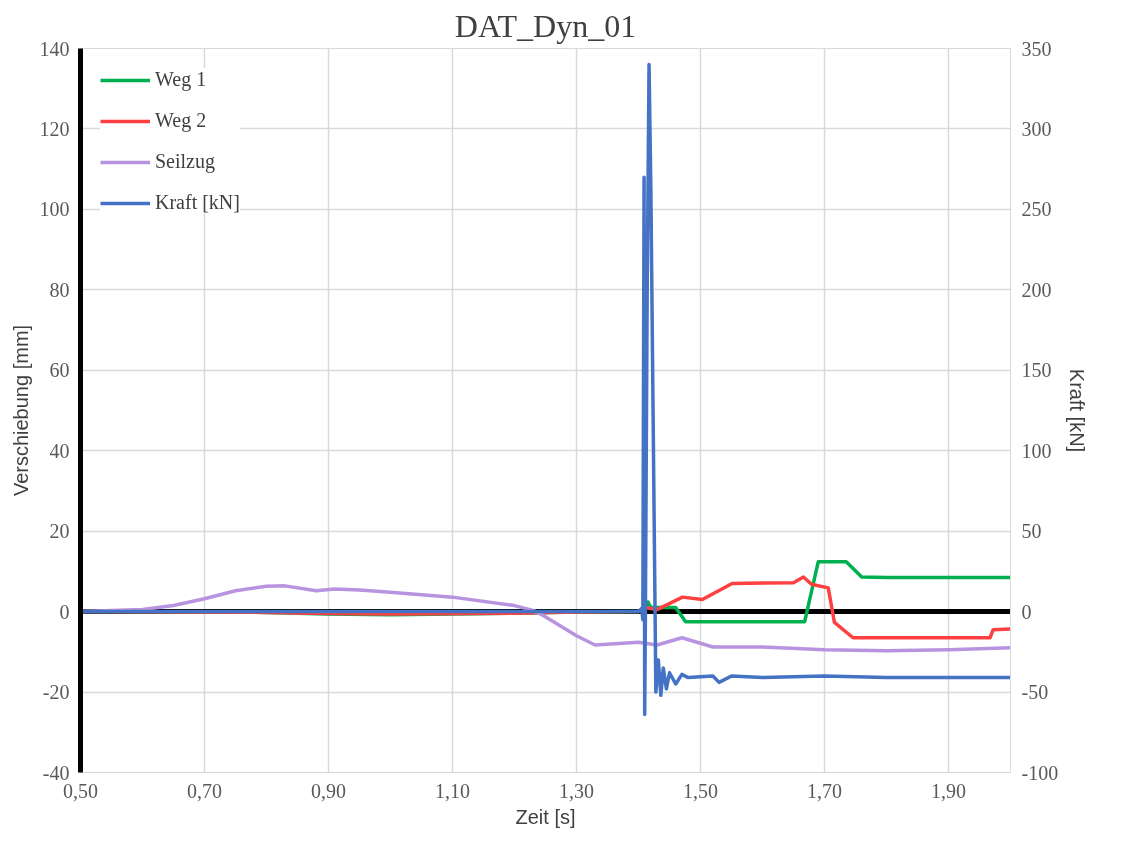 The height and width of the screenshot is (854, 1126). I want to click on y2-tick-label: -100, so click(1040, 772).